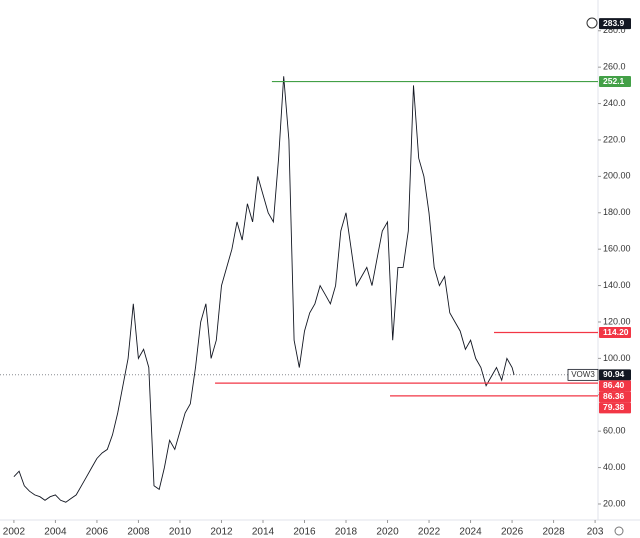  What do you see at coordinates (470, 532) in the screenshot?
I see `x-tick-label: 2024` at bounding box center [470, 532].